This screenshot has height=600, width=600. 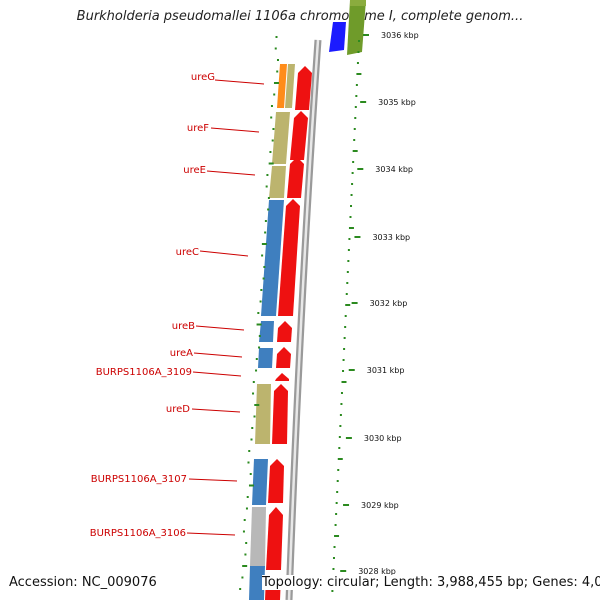 What do you see at coordinates (391, 237) in the screenshot?
I see `scale-label: 3033 kbp` at bounding box center [391, 237].